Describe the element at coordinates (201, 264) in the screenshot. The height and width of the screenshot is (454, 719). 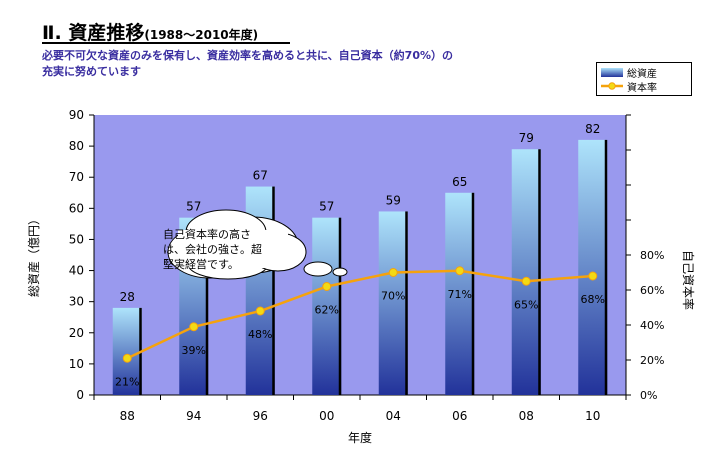
I see `callout-line-3: 堅実経営です。` at that location.